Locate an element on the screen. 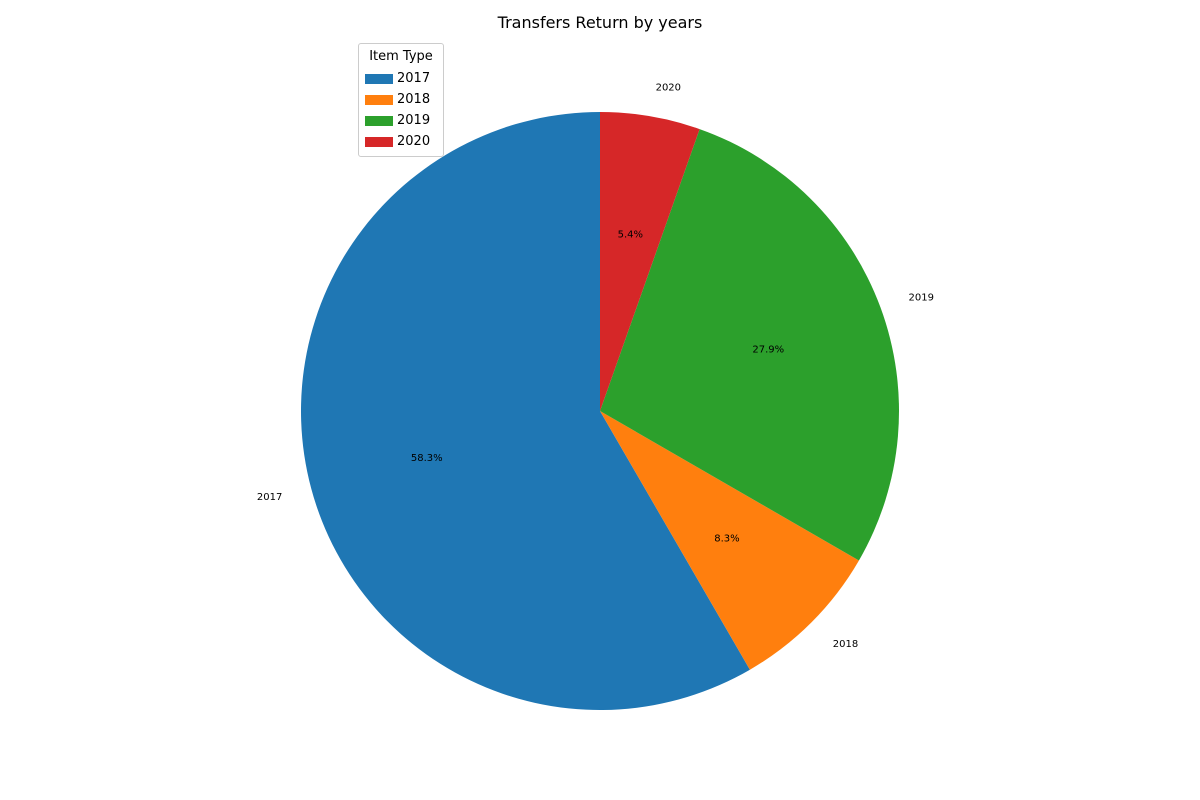 This screenshot has height=800, width=1200. legend: Item Type 2017 2018 2019 2020 is located at coordinates (401, 100).